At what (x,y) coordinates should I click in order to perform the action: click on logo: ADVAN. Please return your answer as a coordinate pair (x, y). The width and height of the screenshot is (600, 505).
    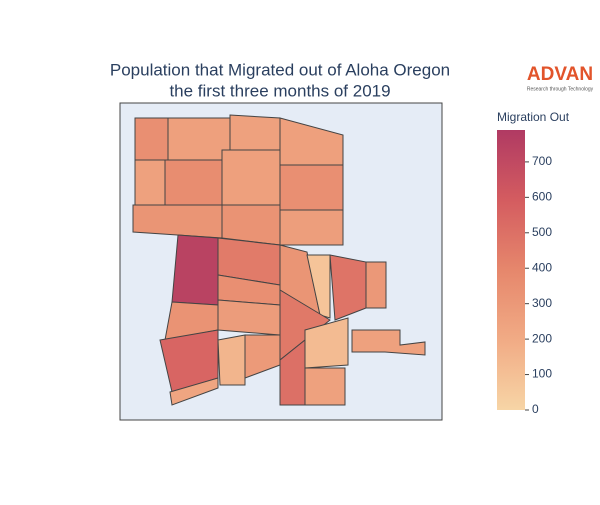
    Looking at the image, I should click on (560, 74).